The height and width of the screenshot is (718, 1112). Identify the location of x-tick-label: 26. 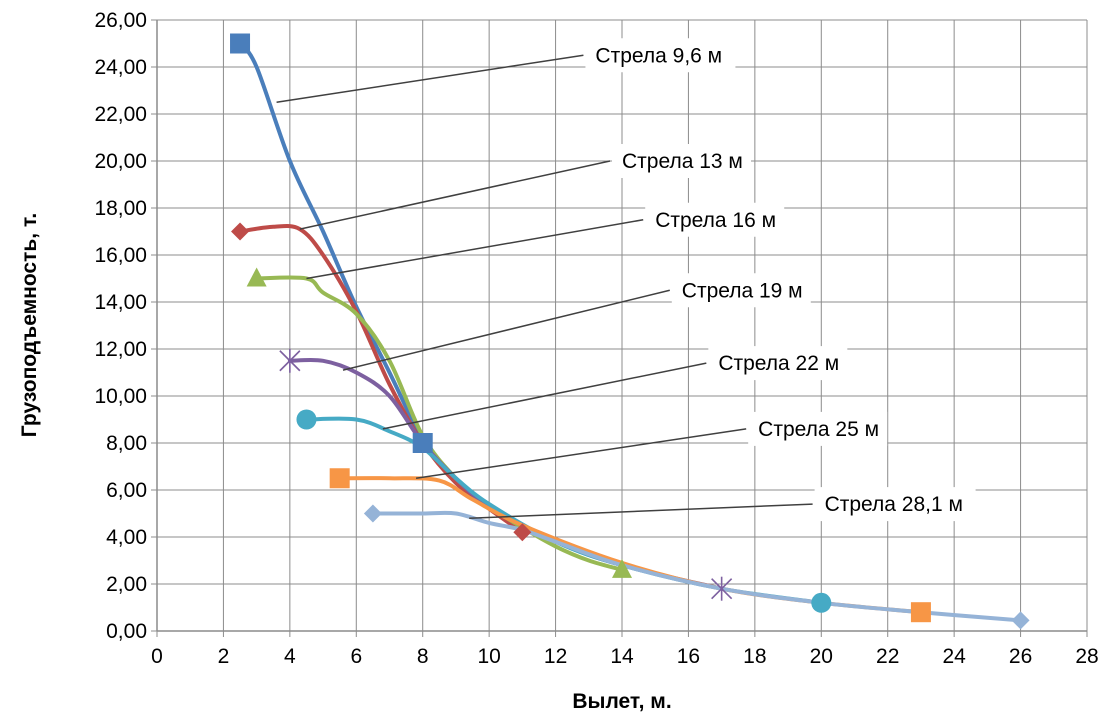
(1020, 656).